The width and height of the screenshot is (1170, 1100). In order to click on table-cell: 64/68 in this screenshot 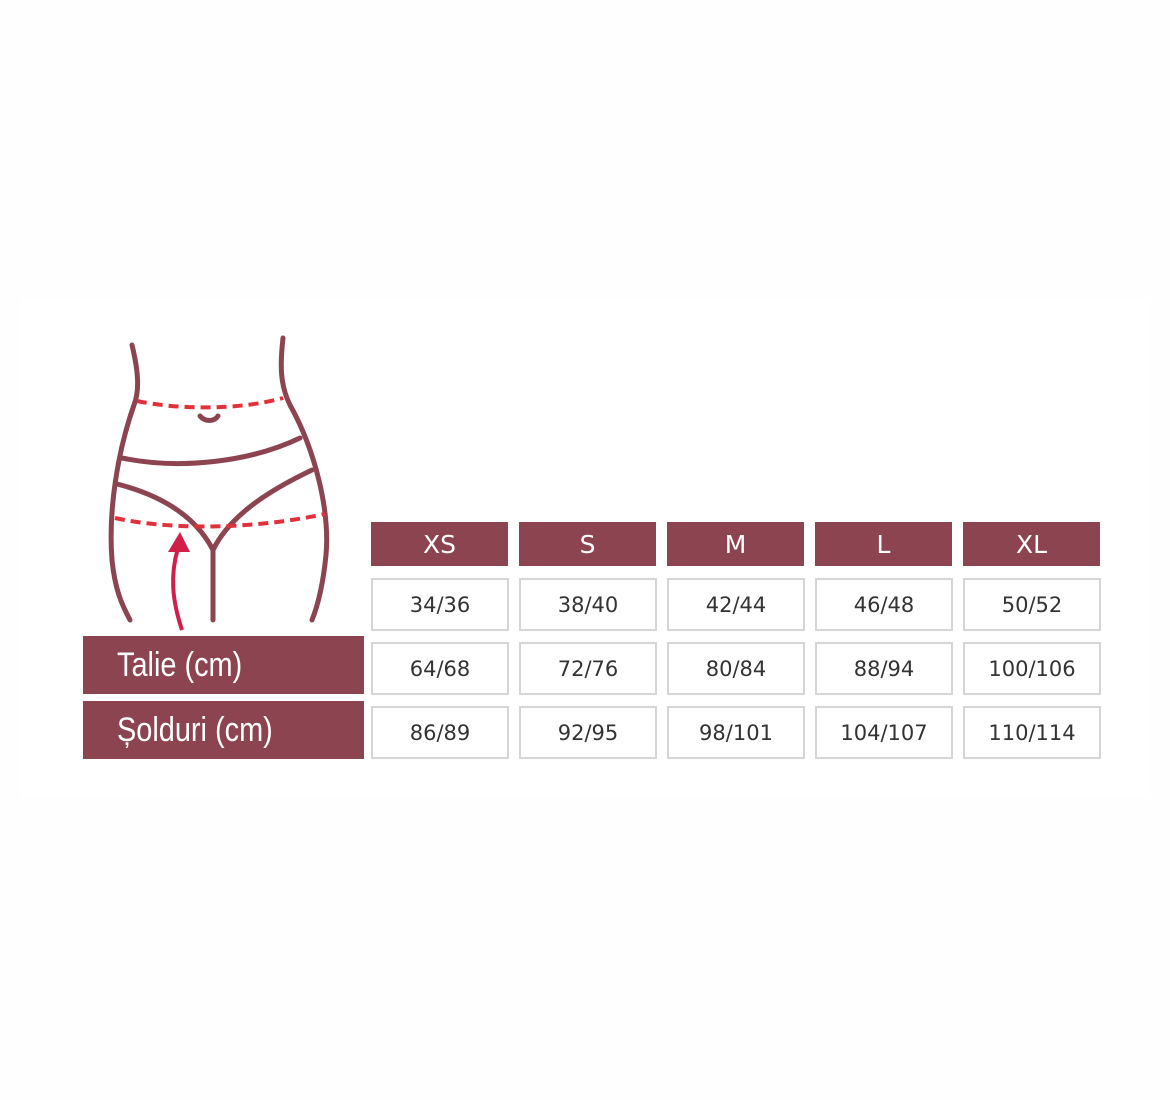, I will do `click(440, 668)`.